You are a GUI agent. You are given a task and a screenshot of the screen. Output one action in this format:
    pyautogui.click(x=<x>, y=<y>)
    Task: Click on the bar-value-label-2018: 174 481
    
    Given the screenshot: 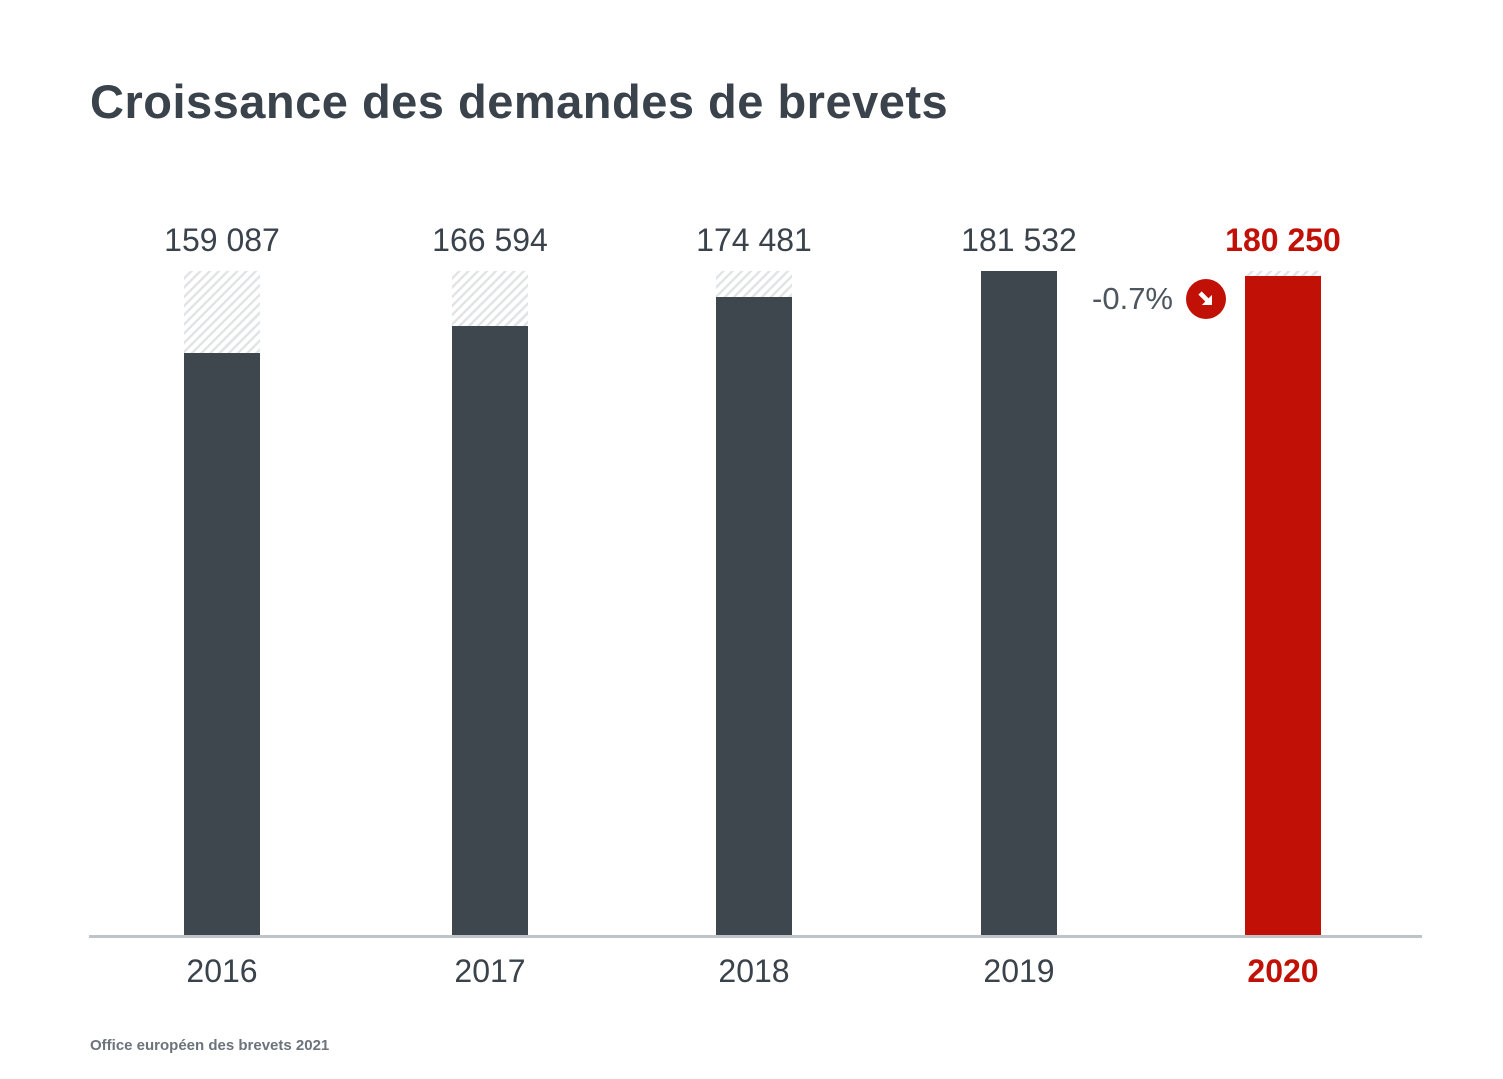 What is the action you would take?
    pyautogui.click(x=754, y=240)
    